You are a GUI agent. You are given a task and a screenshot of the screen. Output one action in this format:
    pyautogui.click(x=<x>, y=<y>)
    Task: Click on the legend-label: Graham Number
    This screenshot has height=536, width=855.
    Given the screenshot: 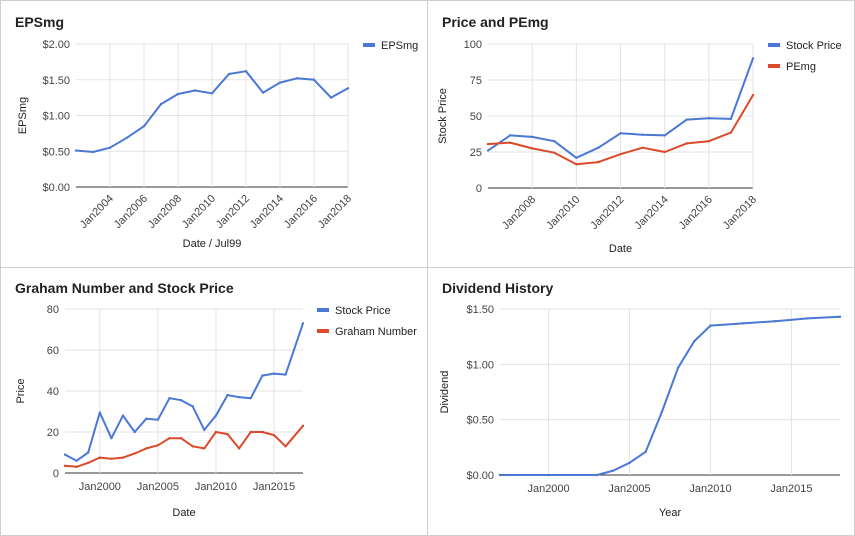 What is the action you would take?
    pyautogui.click(x=376, y=332)
    